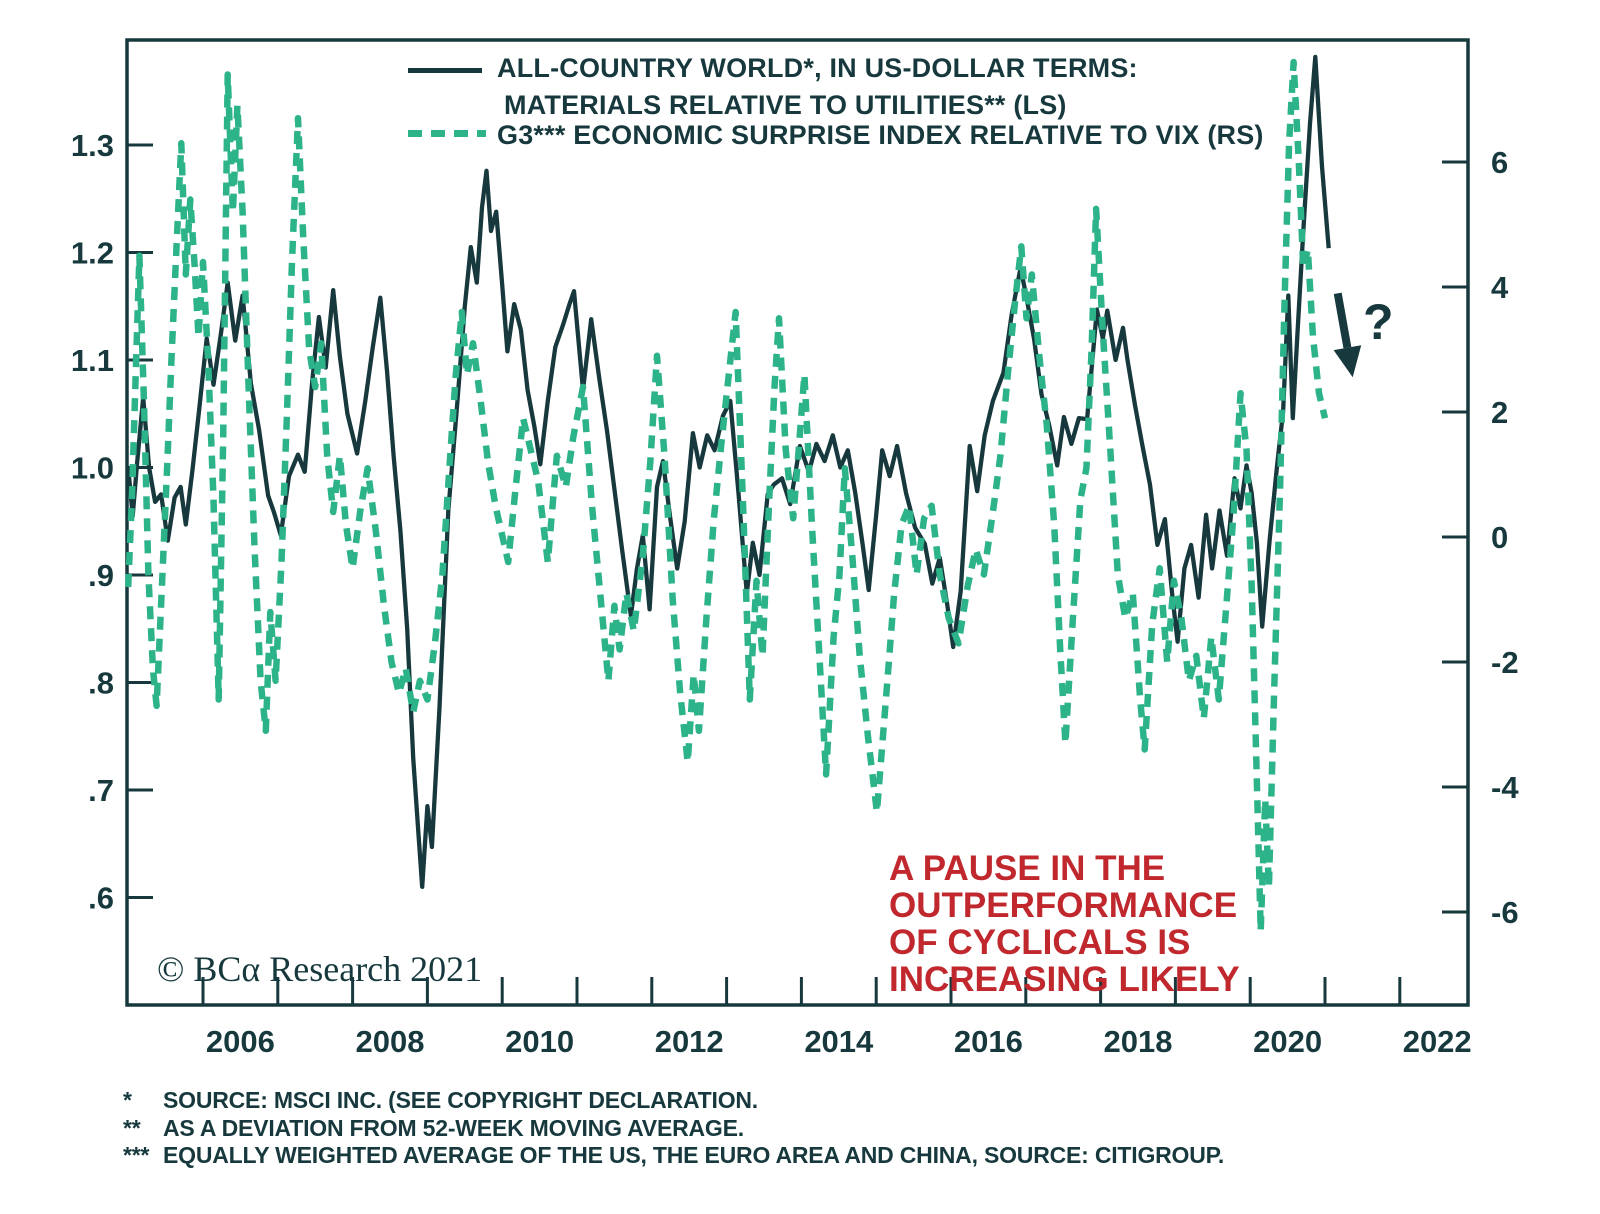 Image resolution: width=1600 pixels, height=1214 pixels. Describe the element at coordinates (1499, 412) in the screenshot. I see `right-axis-tick-label: 2` at that location.